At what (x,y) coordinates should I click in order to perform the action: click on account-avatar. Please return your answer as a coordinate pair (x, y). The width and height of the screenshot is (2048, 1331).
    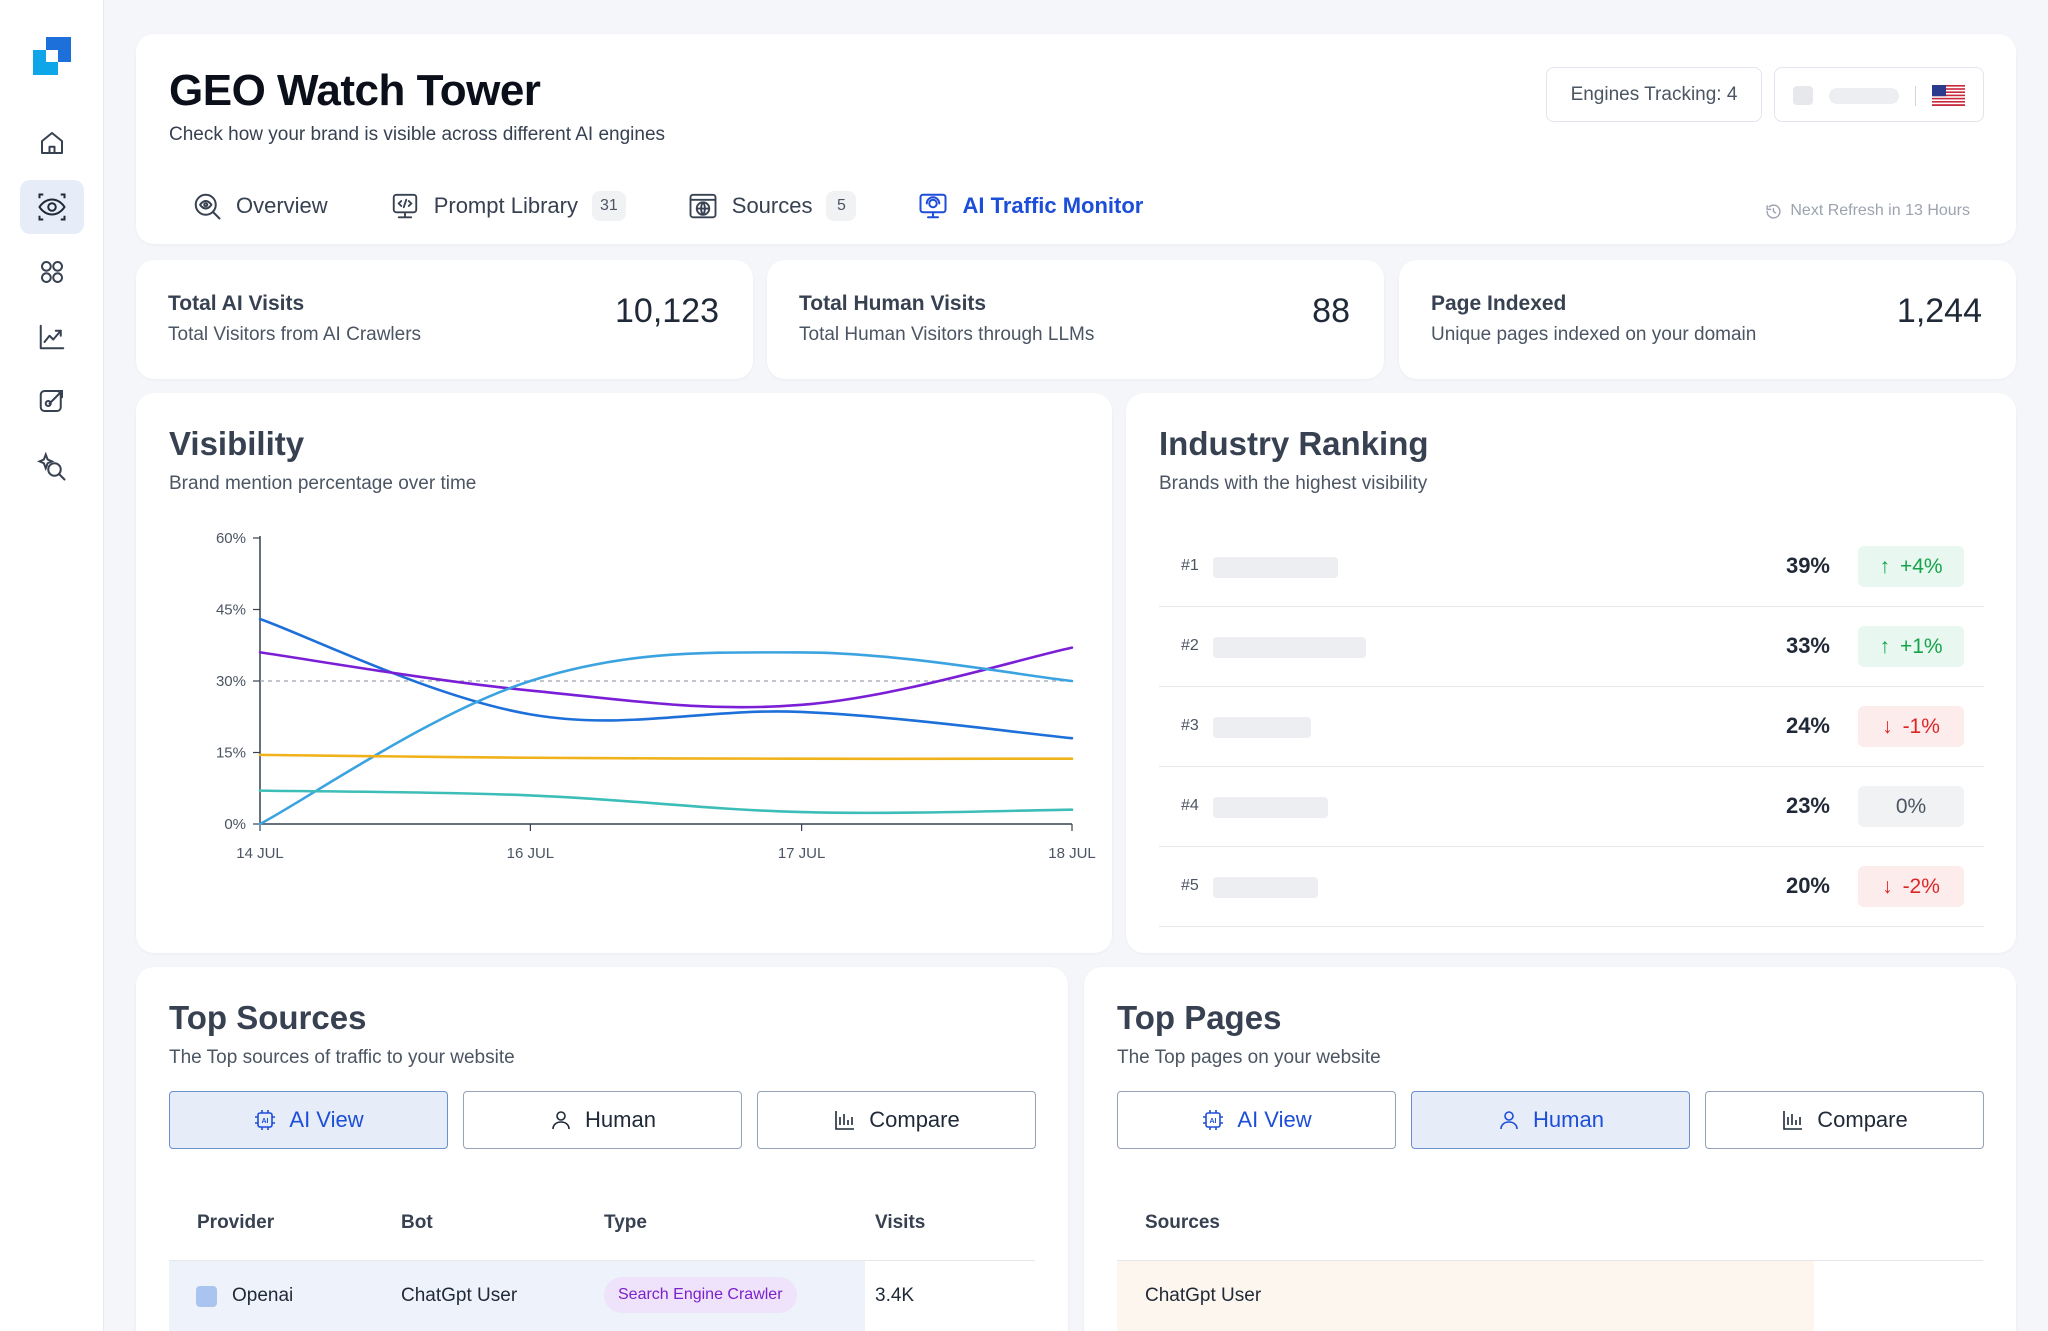
    Looking at the image, I should click on (1803, 95).